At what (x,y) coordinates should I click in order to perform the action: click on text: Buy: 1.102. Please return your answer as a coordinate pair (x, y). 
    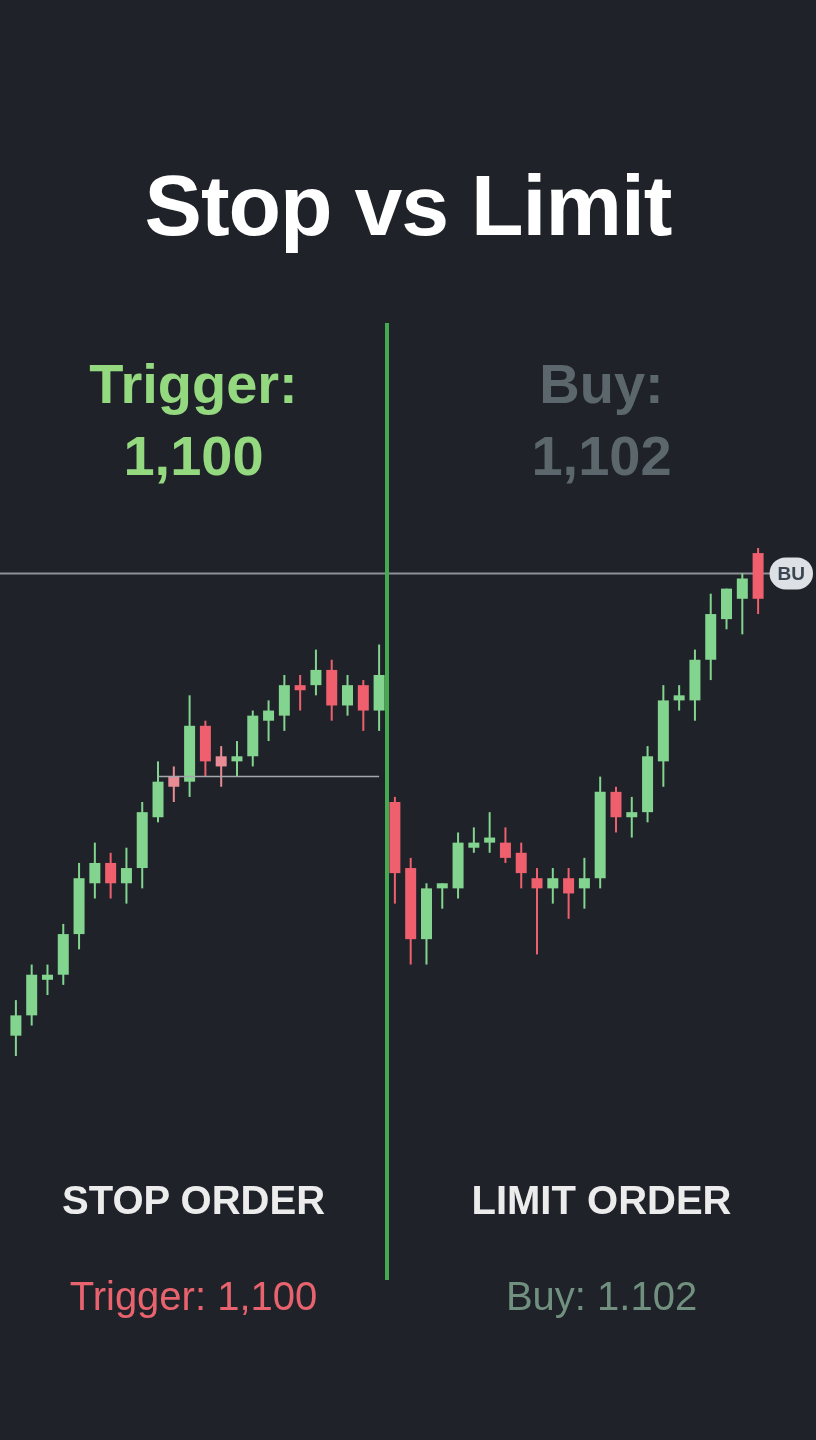
    Looking at the image, I should click on (601, 1296).